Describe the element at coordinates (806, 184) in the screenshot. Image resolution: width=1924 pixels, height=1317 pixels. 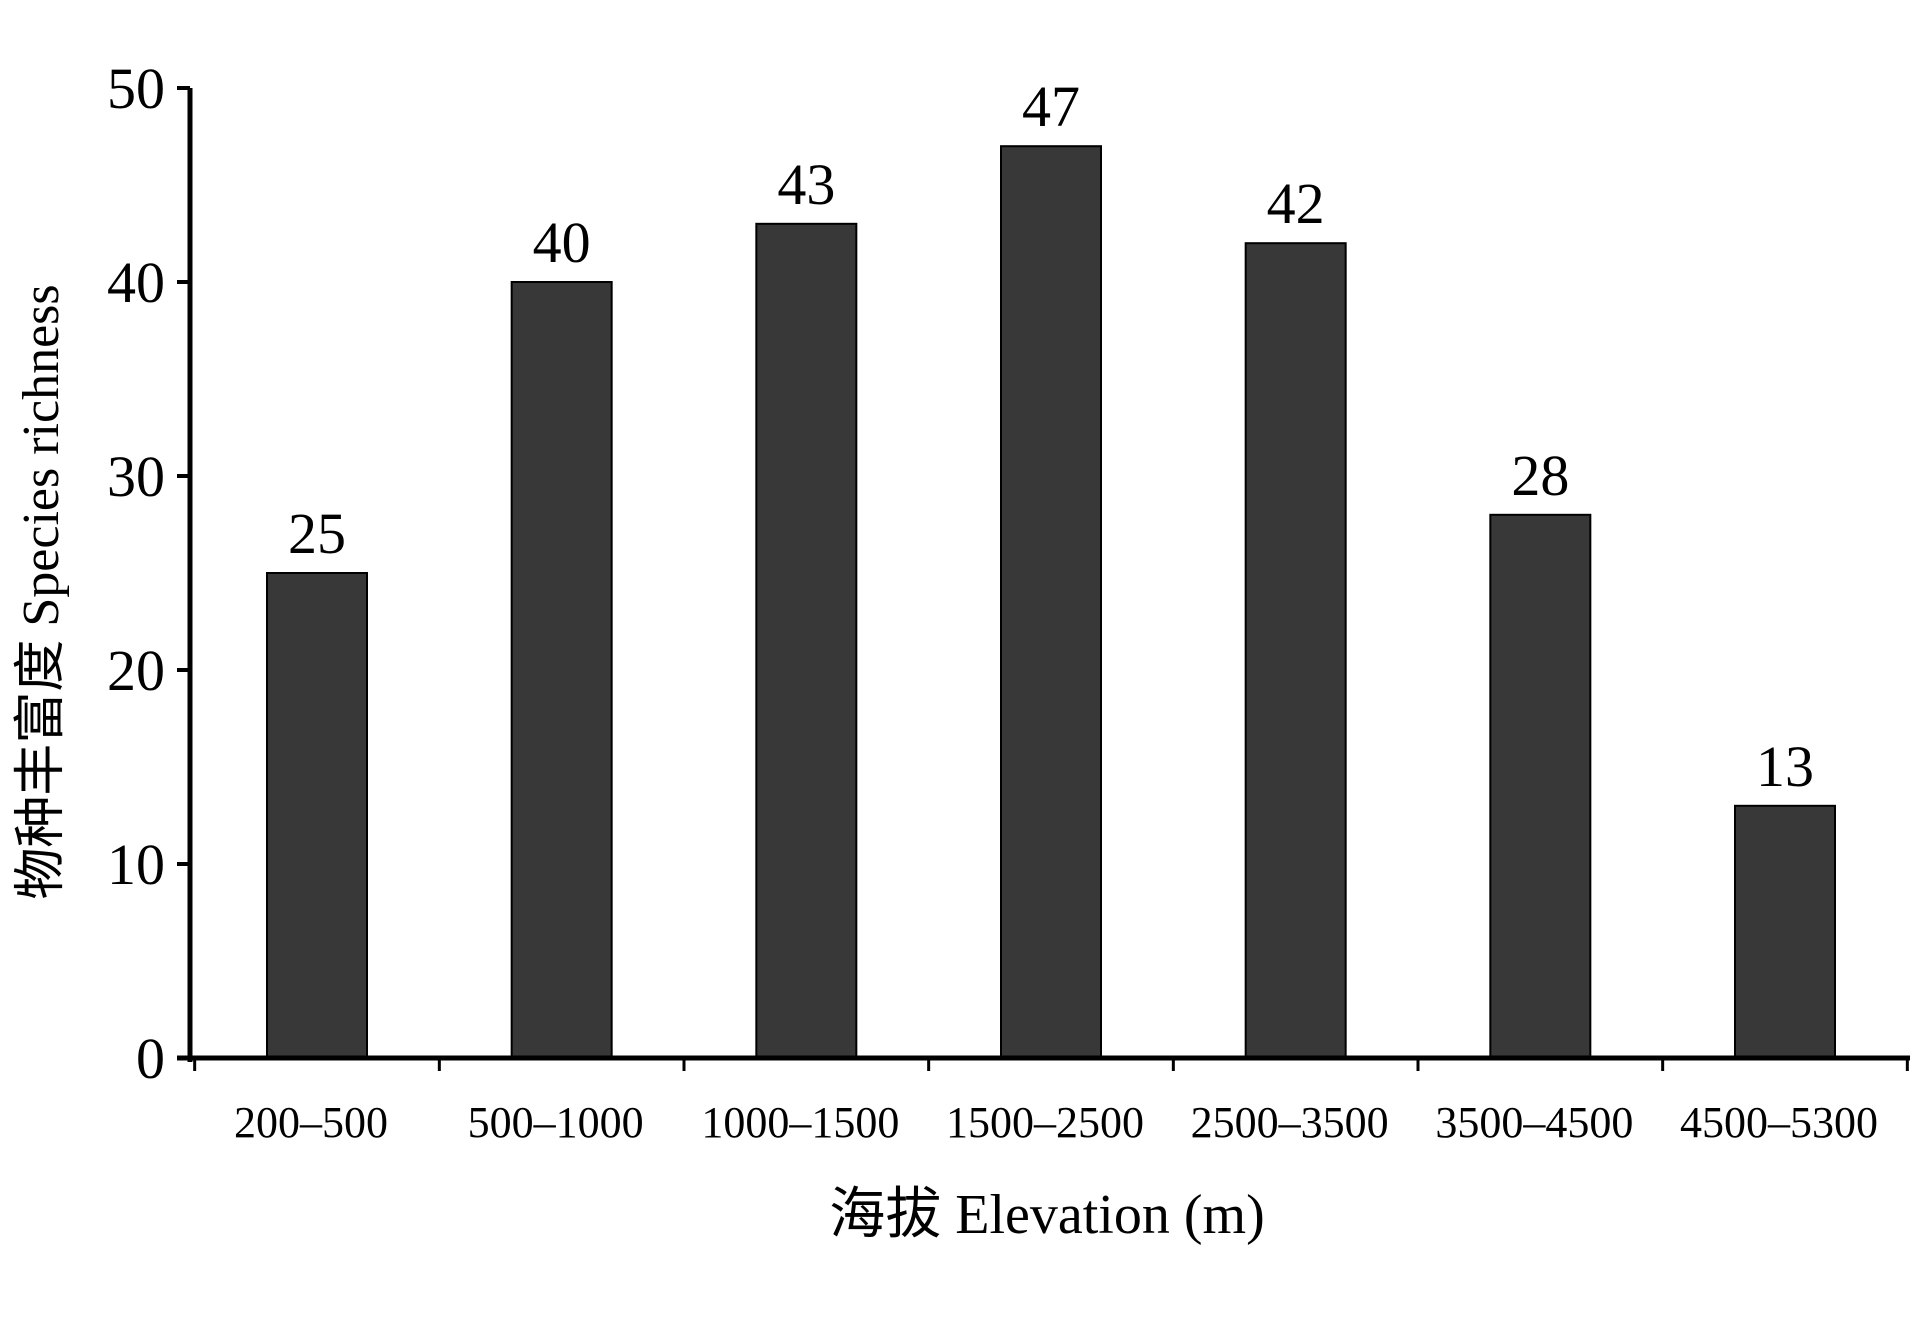
I see `data-label-3: 43` at that location.